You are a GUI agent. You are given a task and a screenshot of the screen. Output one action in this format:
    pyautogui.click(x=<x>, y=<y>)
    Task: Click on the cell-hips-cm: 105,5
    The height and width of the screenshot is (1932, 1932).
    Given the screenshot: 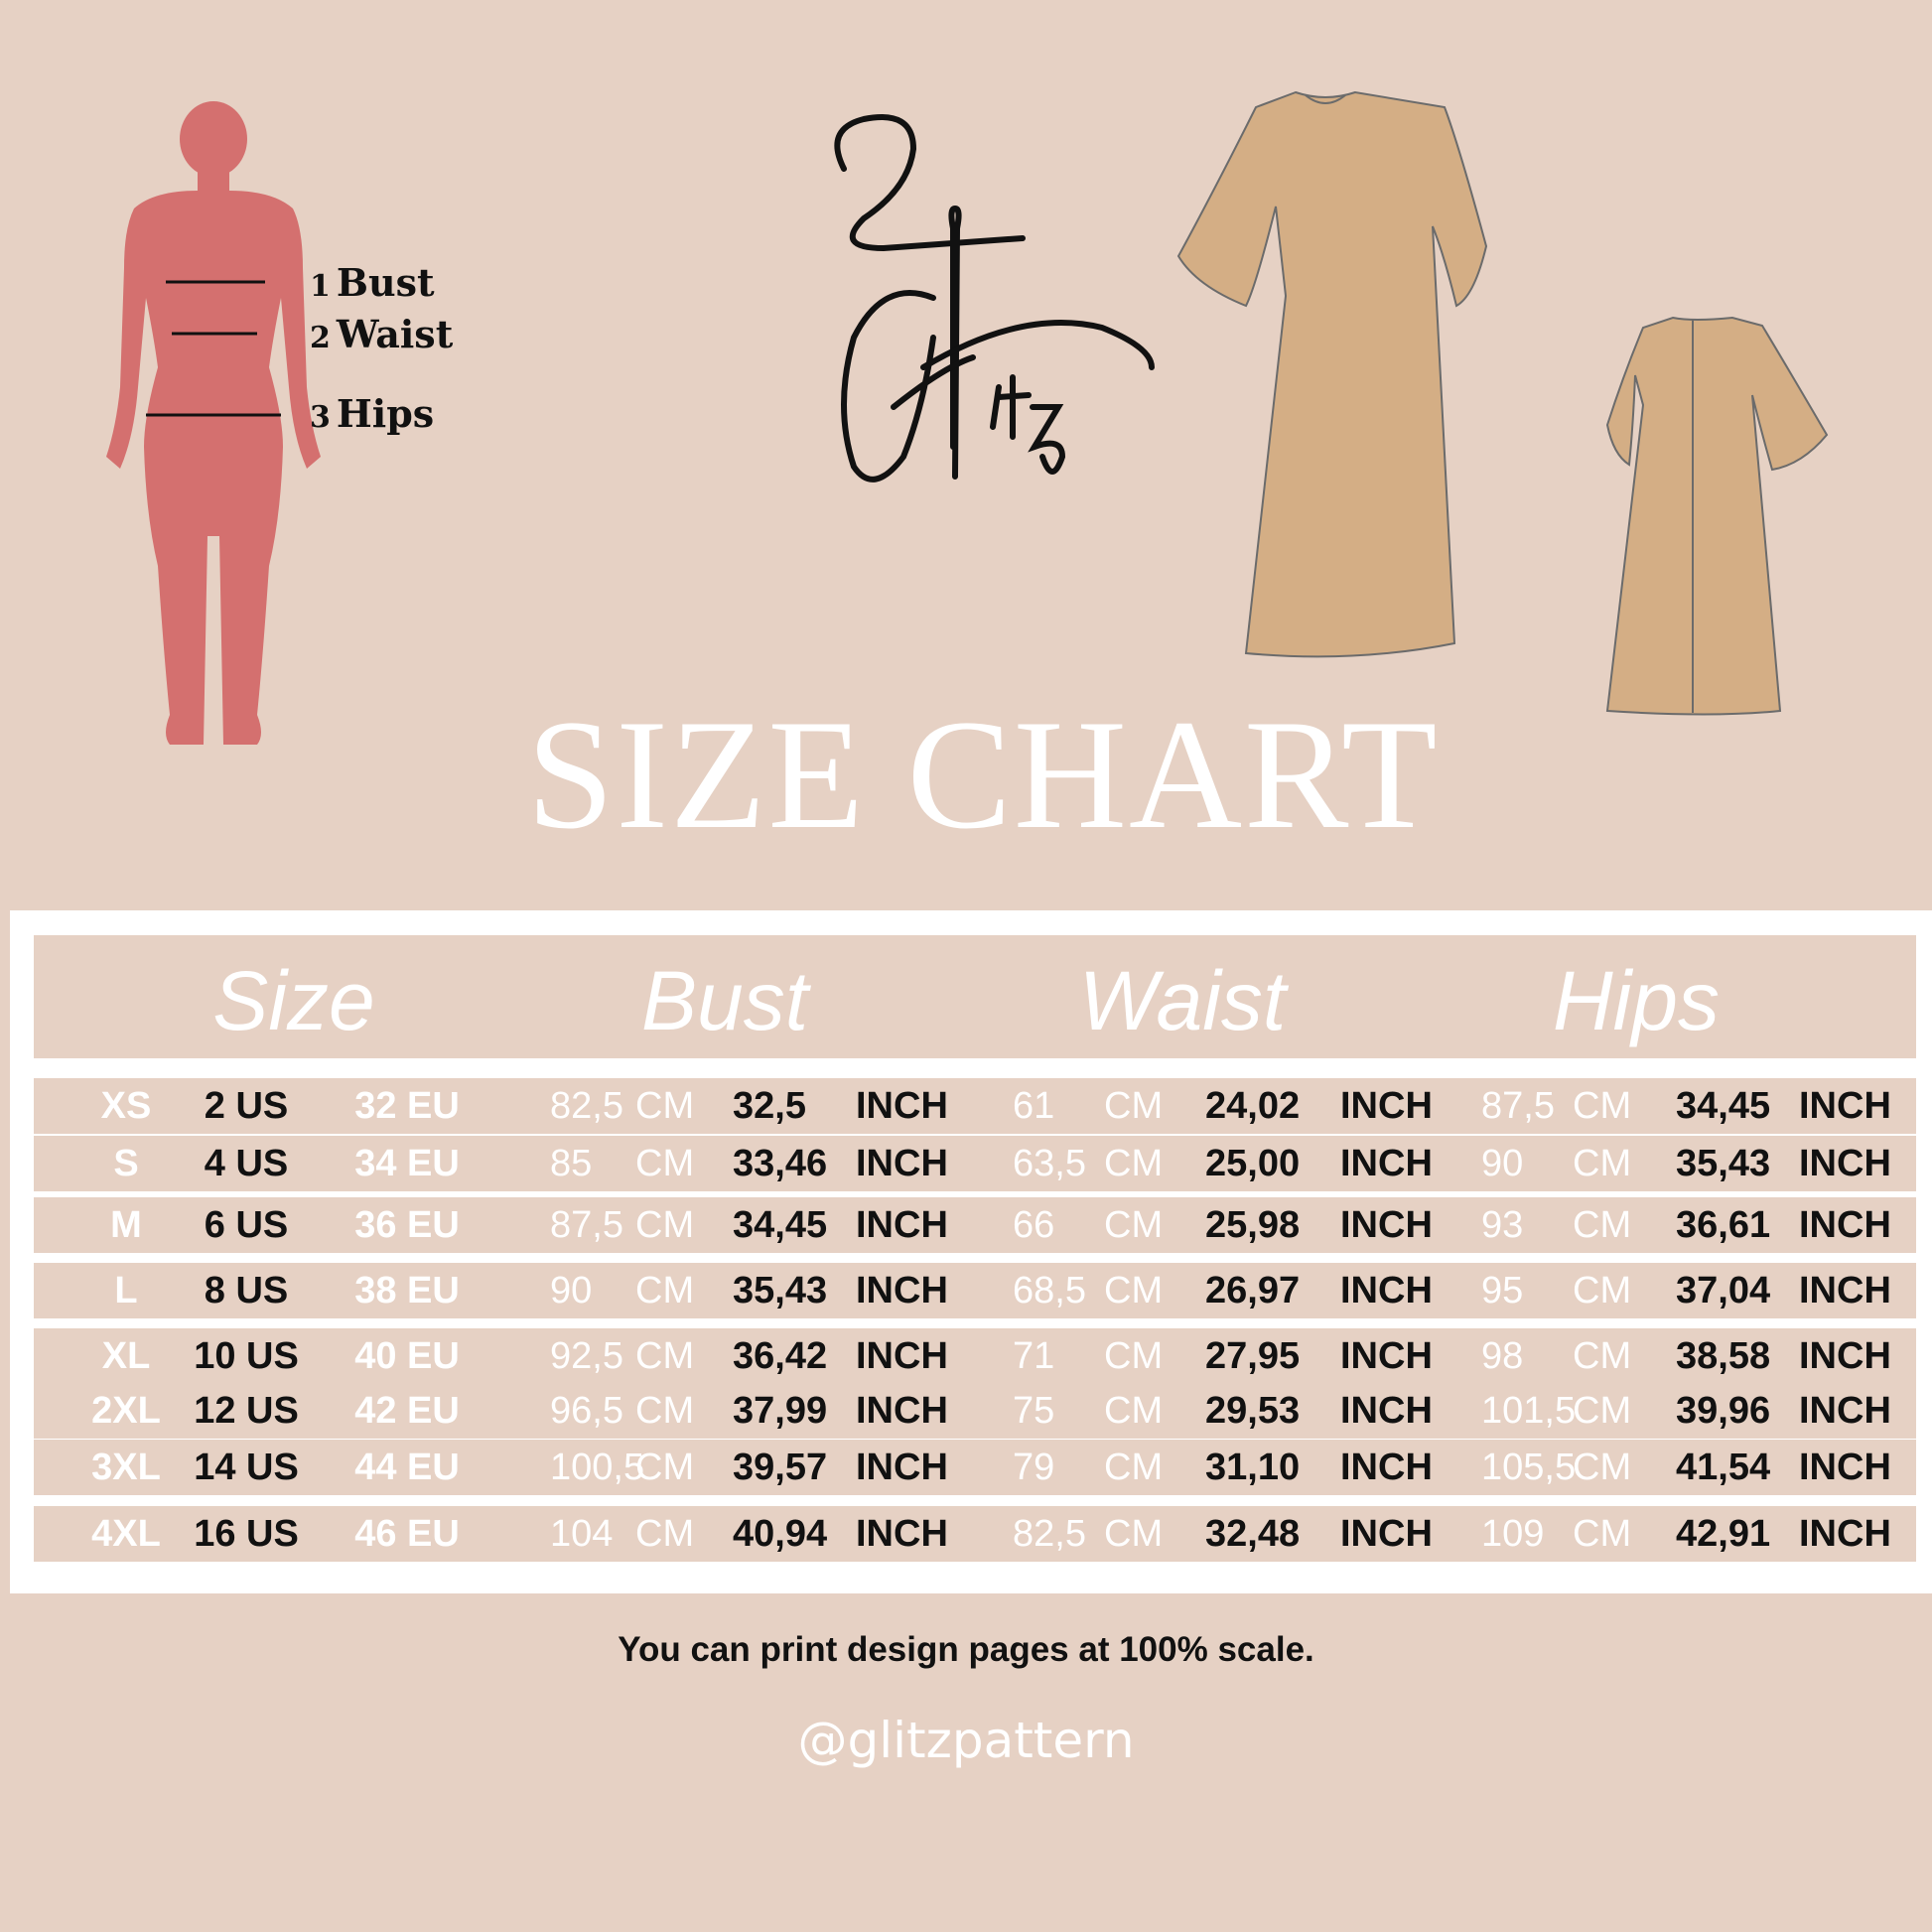 What is the action you would take?
    pyautogui.click(x=1529, y=1467)
    